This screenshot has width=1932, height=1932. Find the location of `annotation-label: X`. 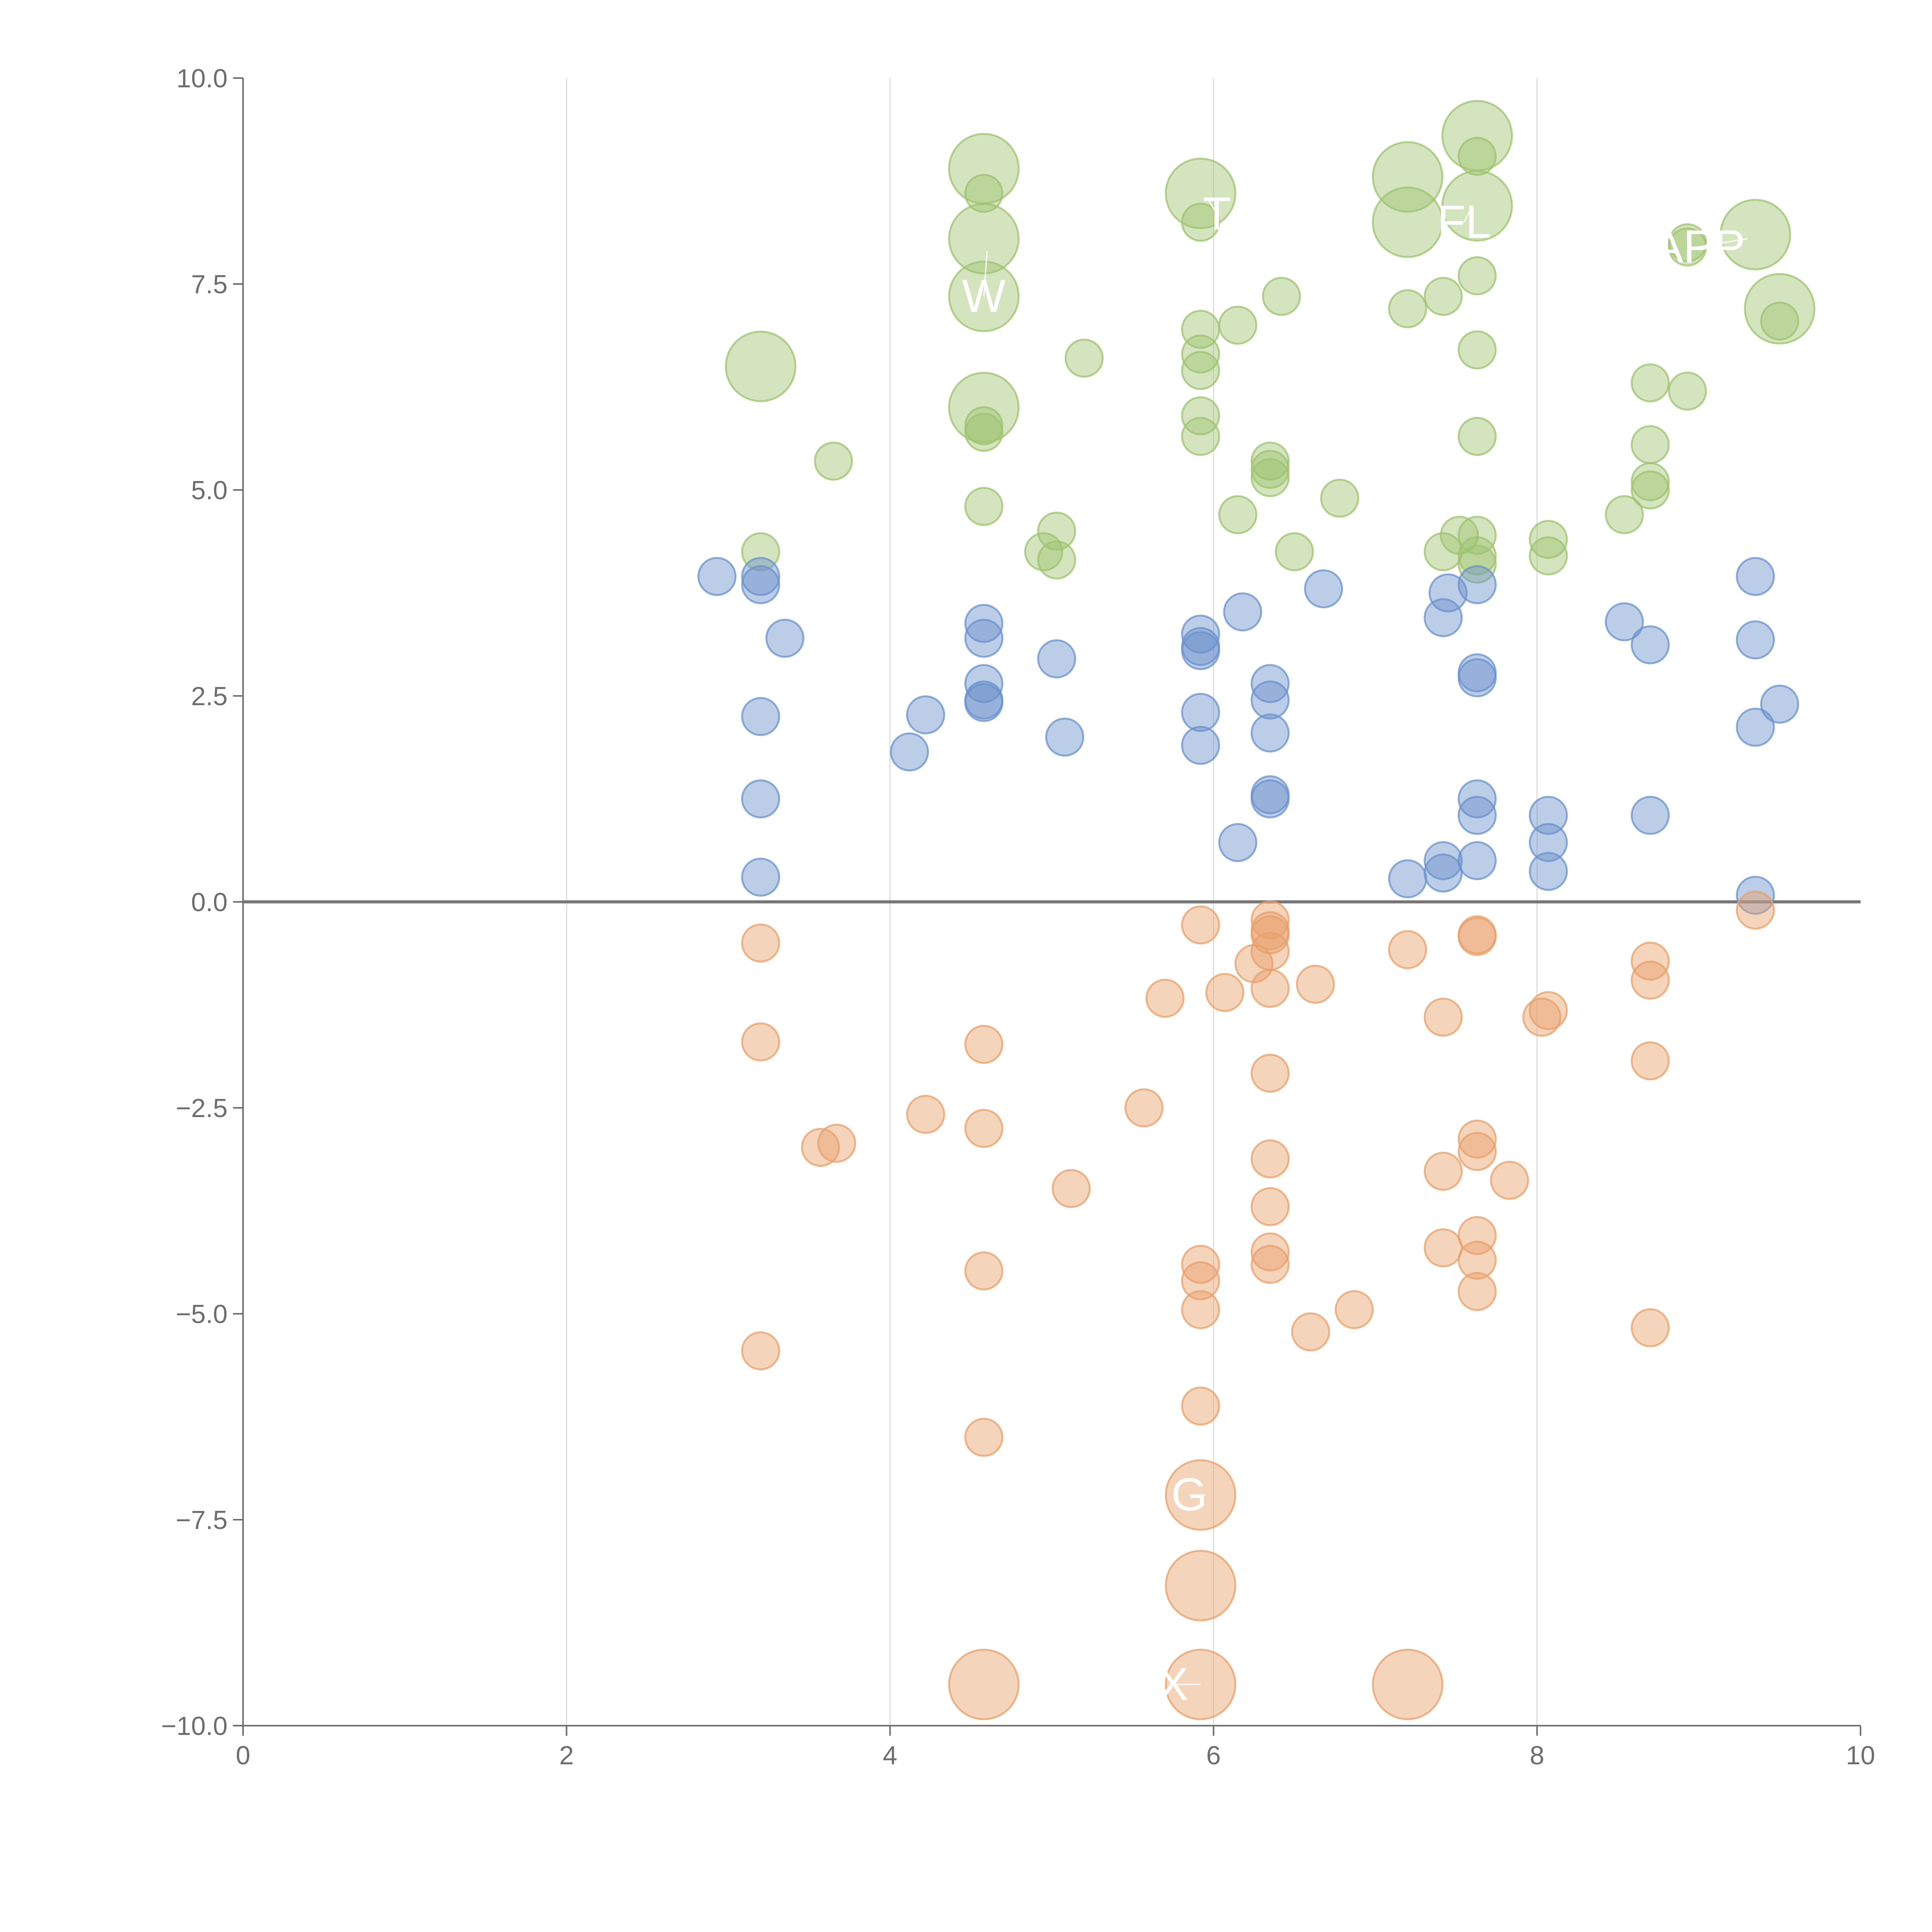

annotation-label: X is located at coordinates (1173, 1684).